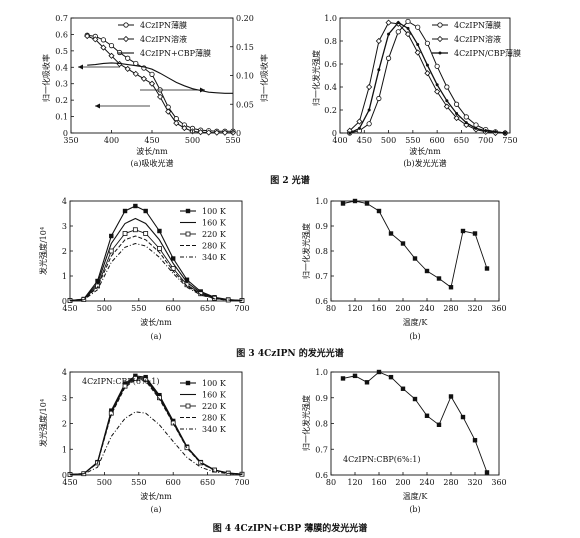  Describe the element at coordinates (192, 140) in the screenshot. I see `fig2a-xtick-label: 500` at that location.